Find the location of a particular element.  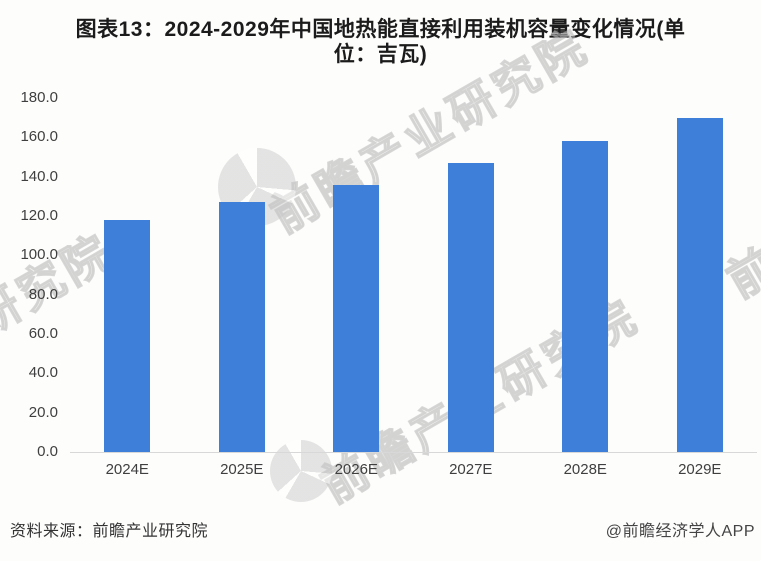

x-tick-label: 2026E is located at coordinates (356, 469).